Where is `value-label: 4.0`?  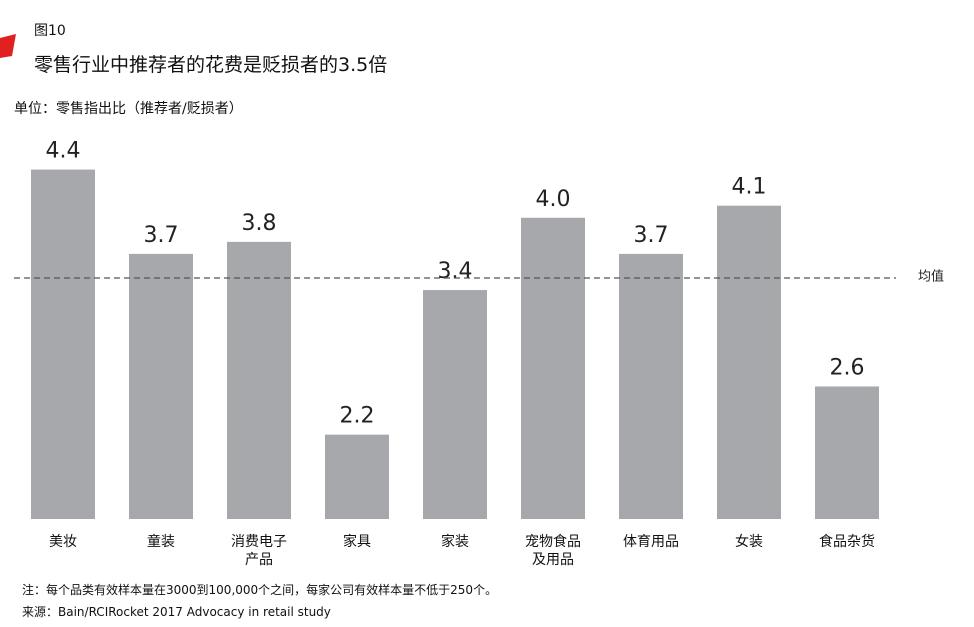 value-label: 4.0 is located at coordinates (553, 199).